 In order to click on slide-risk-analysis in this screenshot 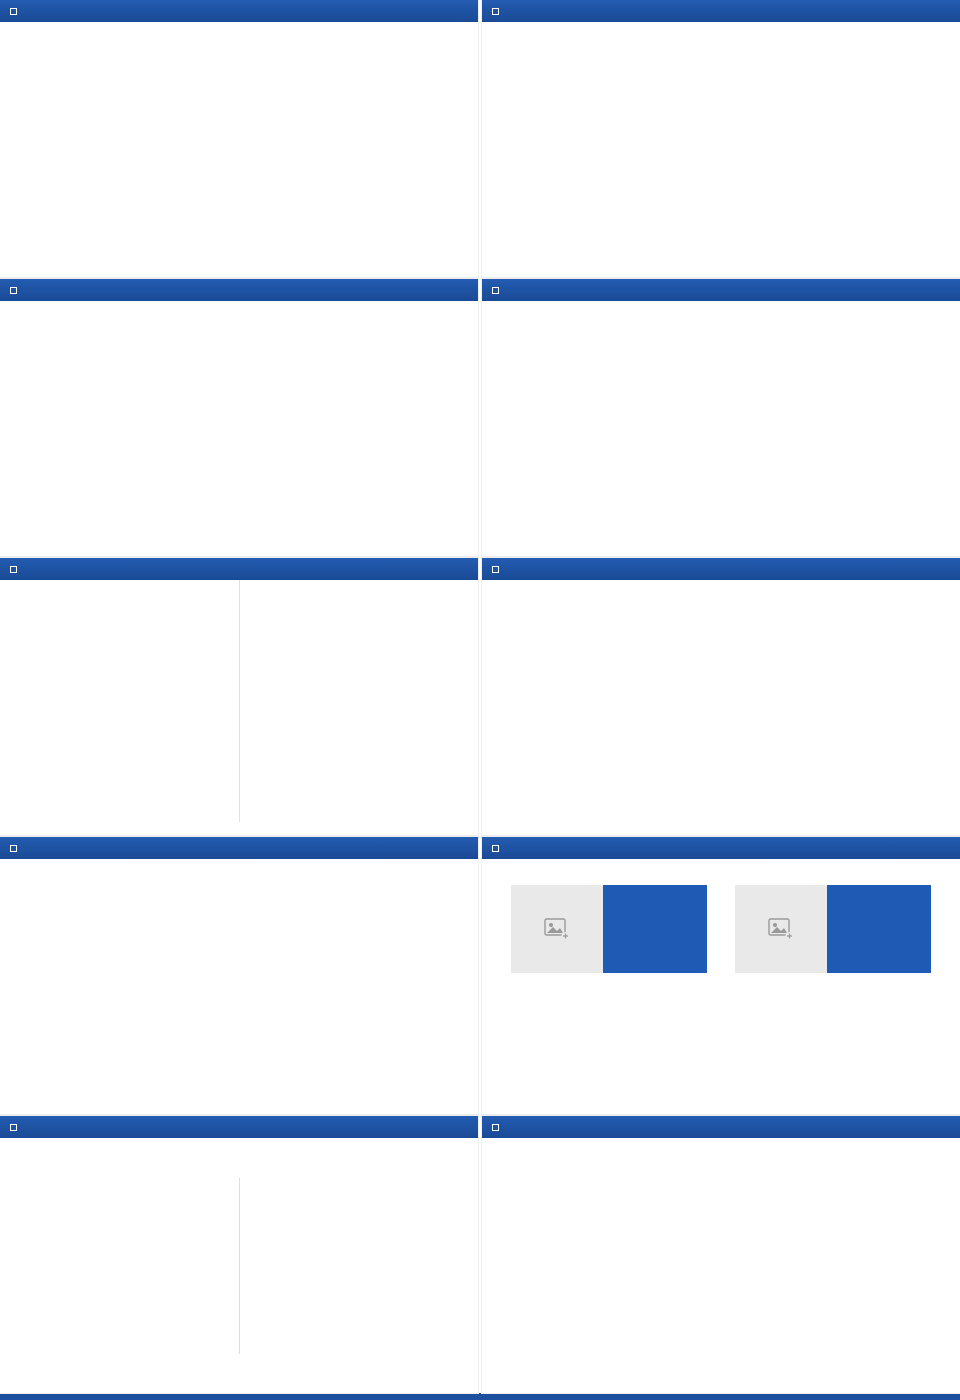, I will do `click(721, 1254)`.